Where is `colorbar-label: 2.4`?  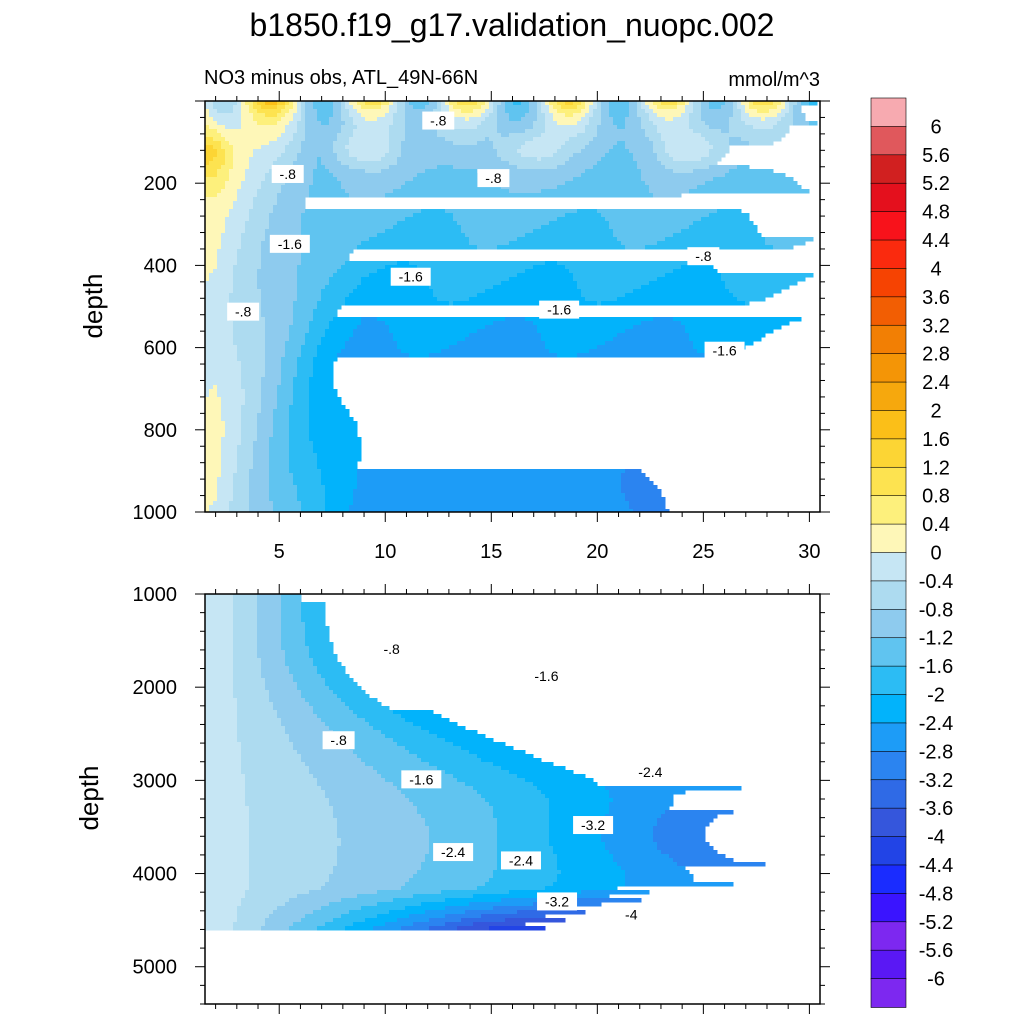
colorbar-label: 2.4 is located at coordinates (936, 383).